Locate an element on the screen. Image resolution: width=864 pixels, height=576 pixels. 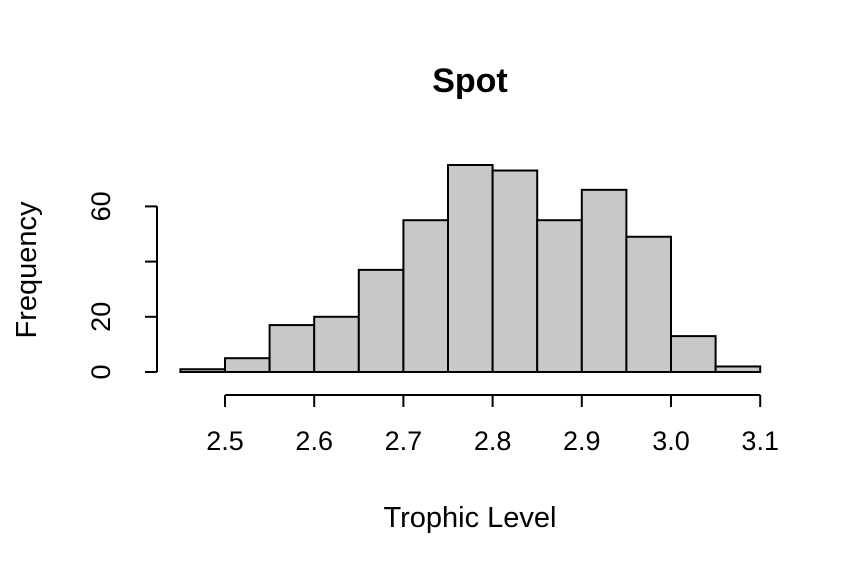
y-axis-label: Frequency is located at coordinates (27, 270).